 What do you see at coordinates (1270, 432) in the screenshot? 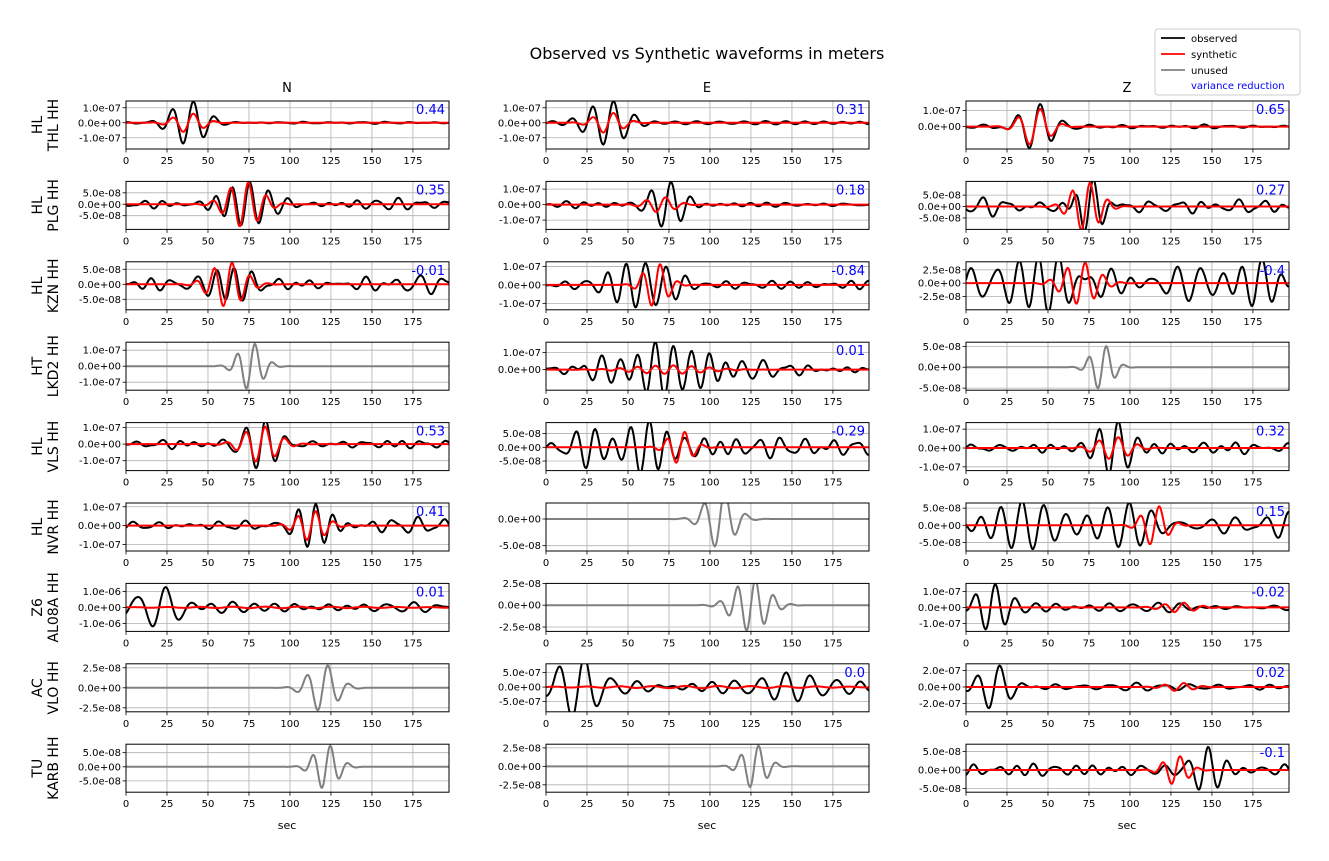
I see `variance-reduction-label: 0.32` at bounding box center [1270, 432].